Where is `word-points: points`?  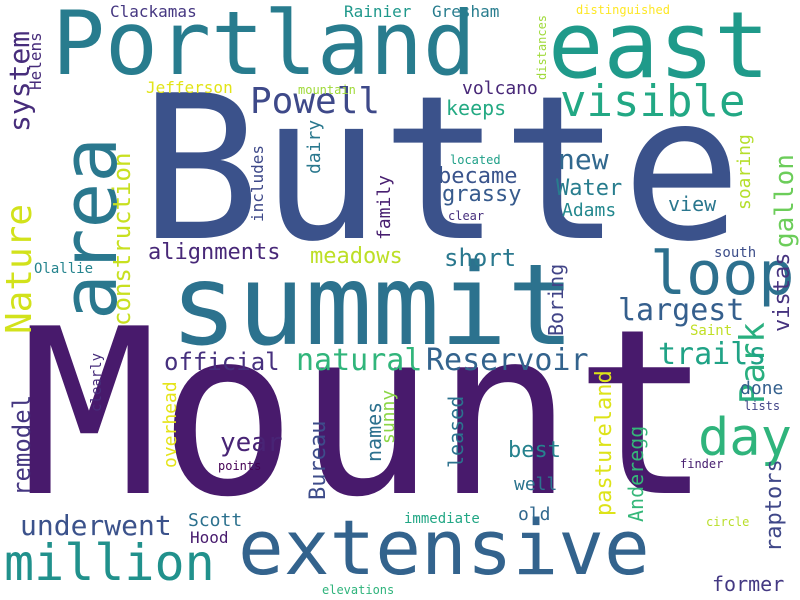 word-points: points is located at coordinates (240, 466).